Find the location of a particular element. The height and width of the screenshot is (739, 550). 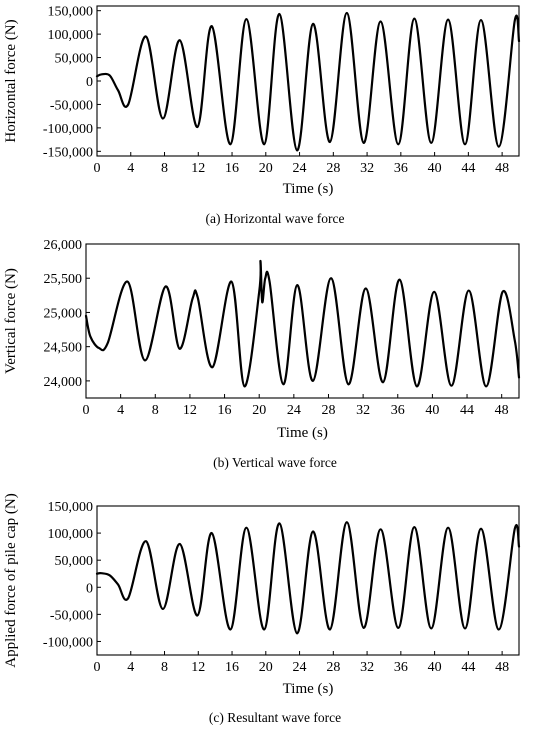

caption-a: (a) Horizontal wave force is located at coordinates (275, 218).